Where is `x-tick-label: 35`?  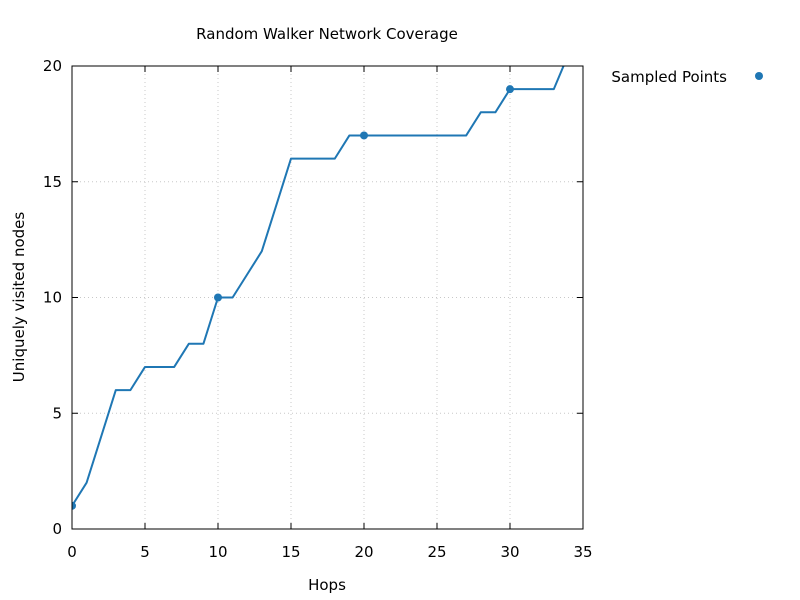 x-tick-label: 35 is located at coordinates (582, 552).